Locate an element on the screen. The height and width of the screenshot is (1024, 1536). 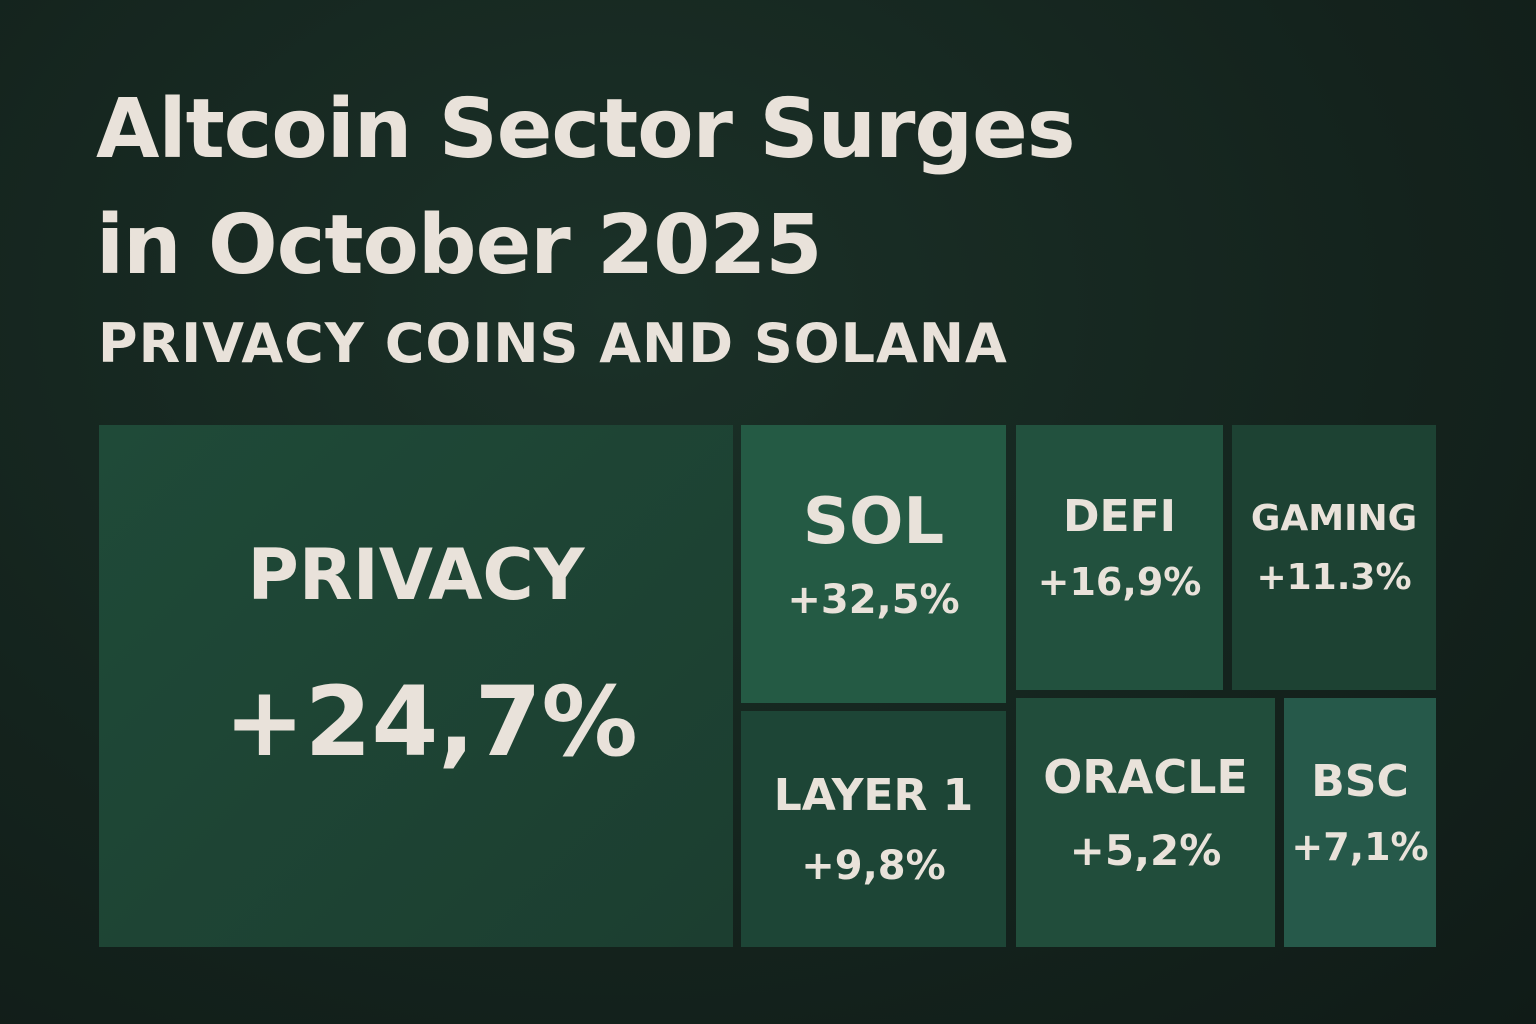
tile-value: +32,5% is located at coordinates (873, 600).